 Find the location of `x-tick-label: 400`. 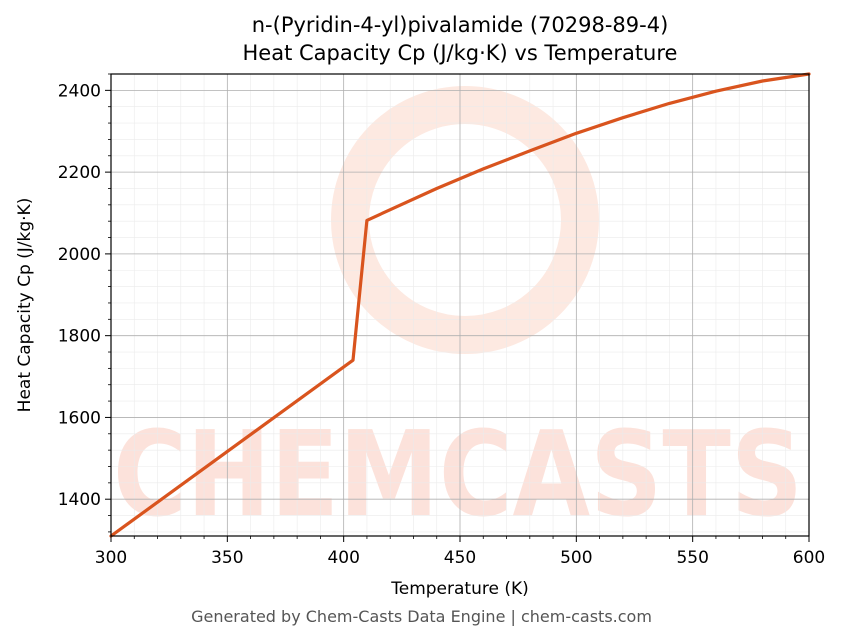

x-tick-label: 400 is located at coordinates (343, 558).